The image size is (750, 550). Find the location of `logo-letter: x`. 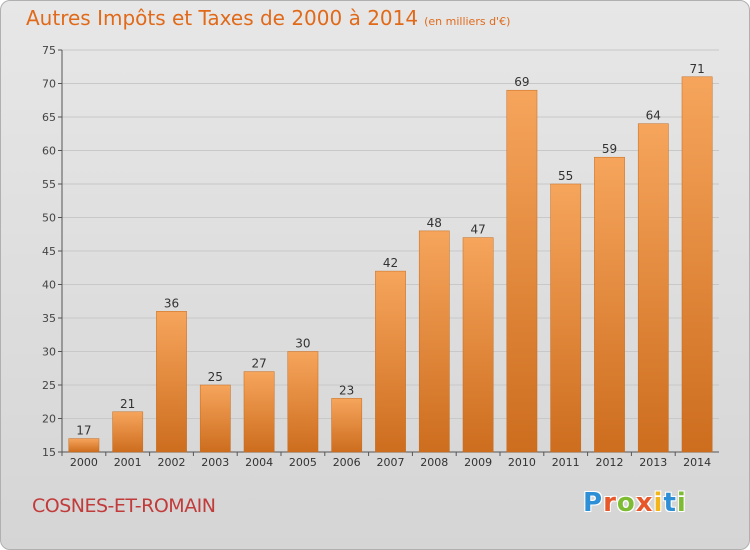

logo-letter: x is located at coordinates (644, 503).